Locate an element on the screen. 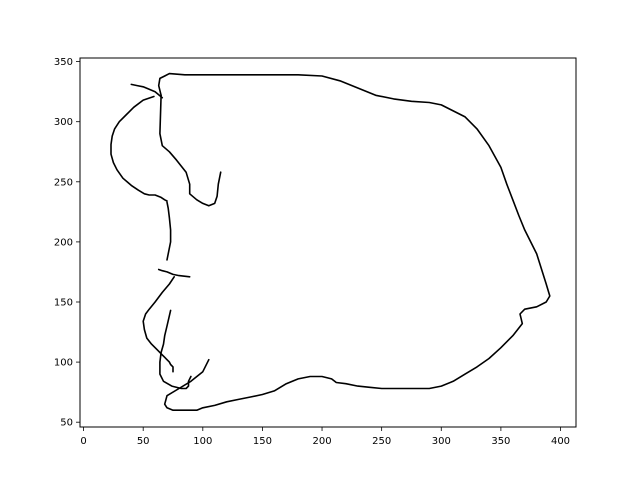  x-tick-label: 350 is located at coordinates (500, 441).